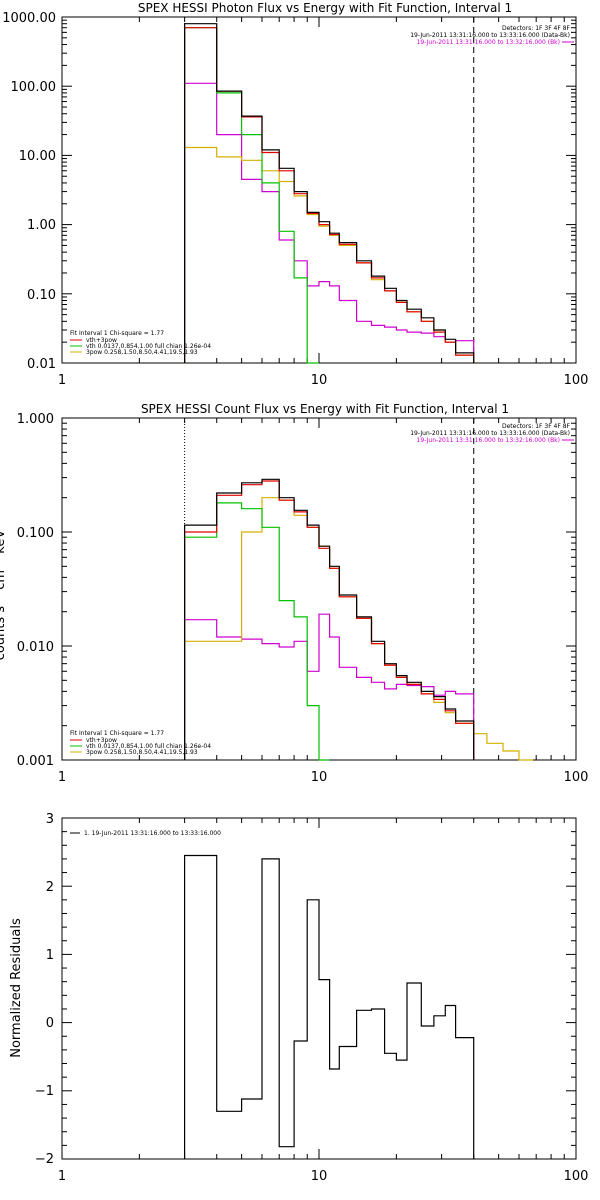 The image size is (600, 1200). Describe the element at coordinates (50, 955) in the screenshot. I see `residuals-ytick: 1` at that location.